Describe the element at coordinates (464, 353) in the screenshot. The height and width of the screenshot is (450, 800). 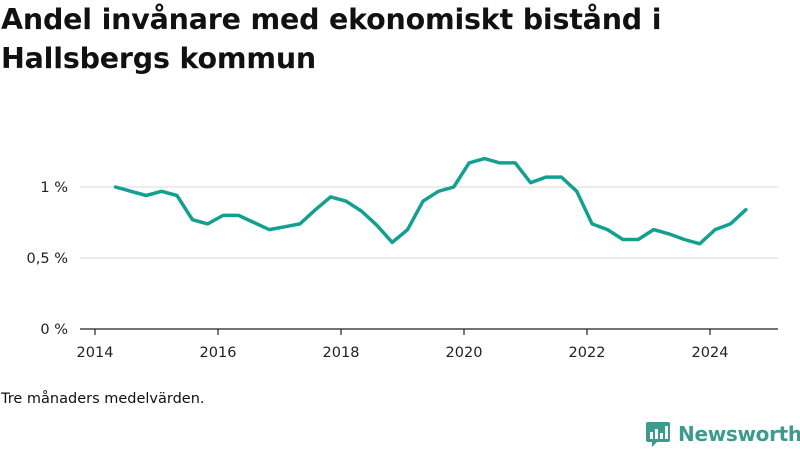
I see `x-tick-label: 2020` at that location.